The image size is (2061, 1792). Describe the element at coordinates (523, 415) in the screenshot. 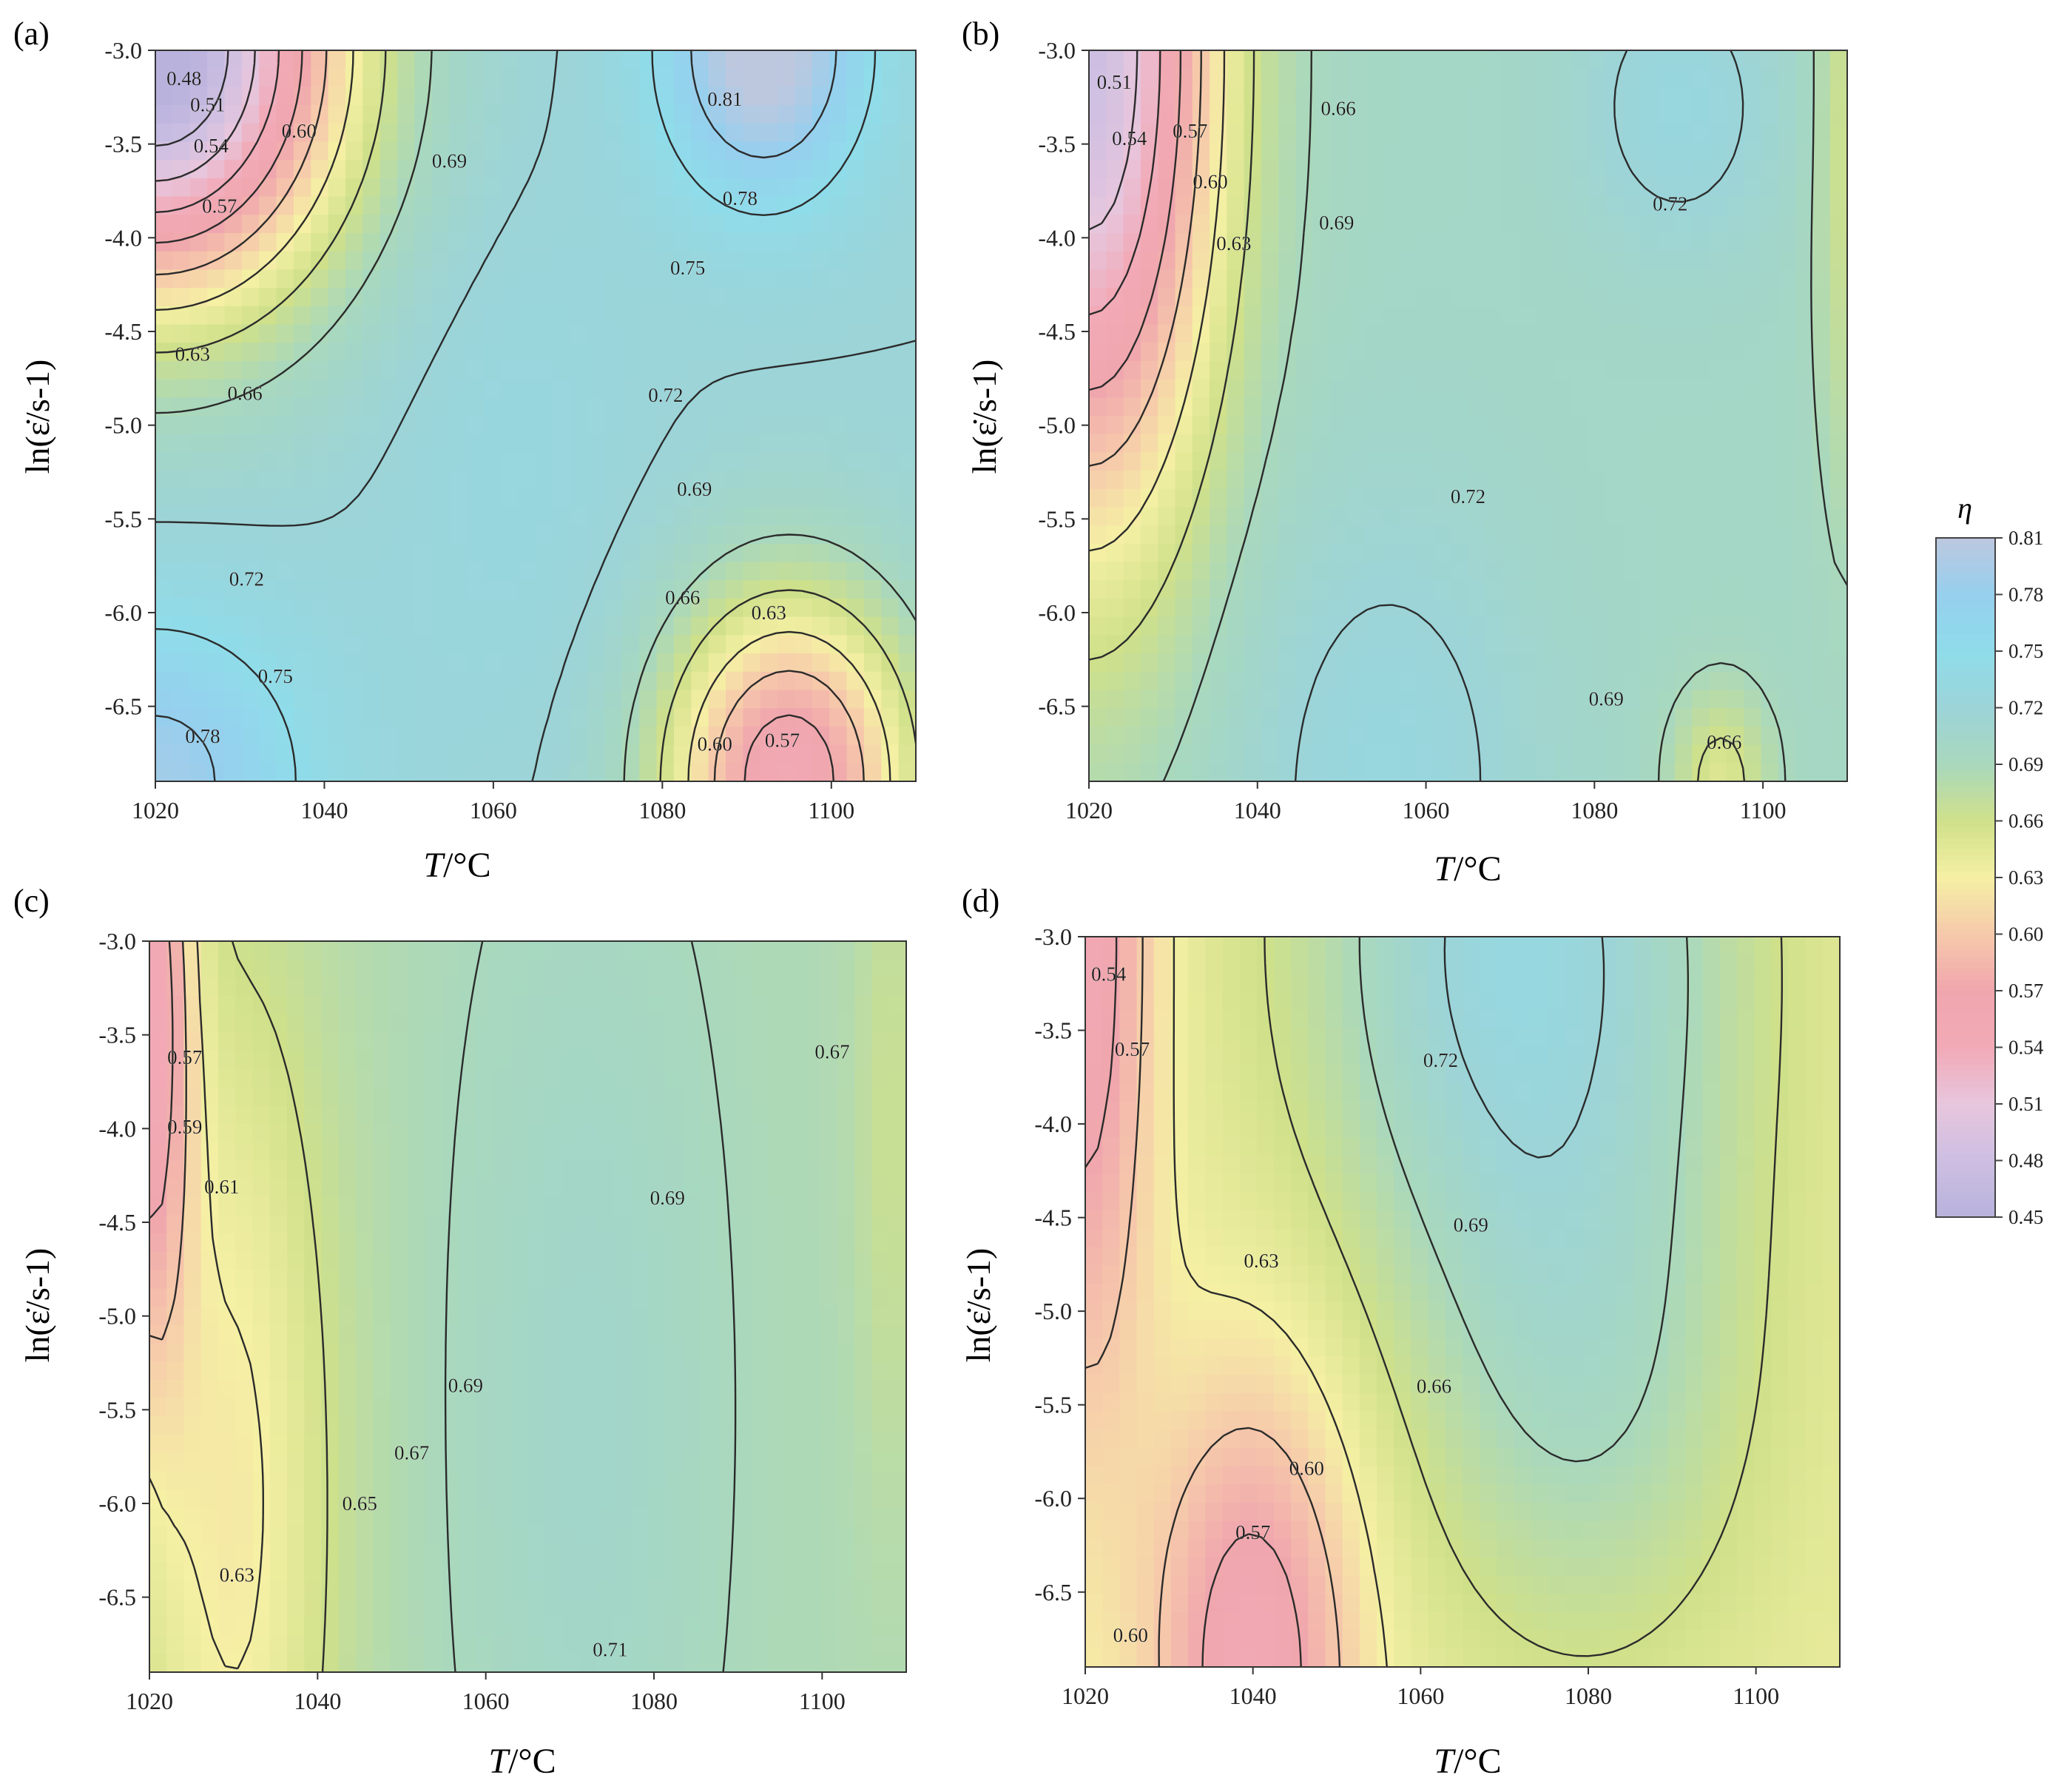

I see `contour-line` at that location.